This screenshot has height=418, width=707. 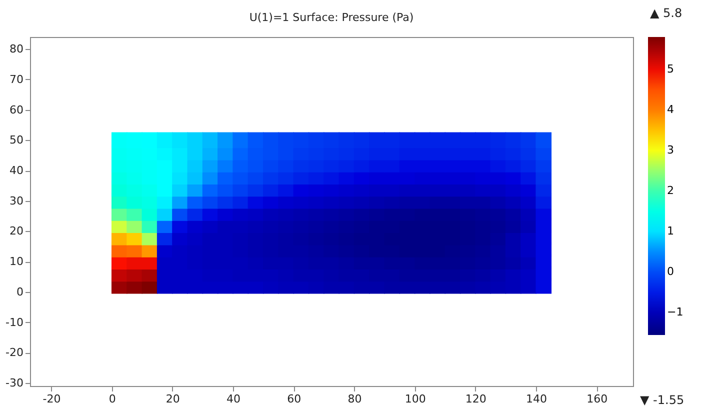 I want to click on y-tick-label: 30, so click(x=17, y=201).